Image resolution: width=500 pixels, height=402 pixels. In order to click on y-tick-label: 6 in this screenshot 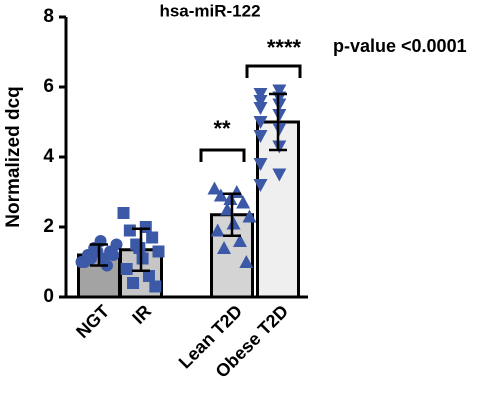, I will do `click(48, 86)`.